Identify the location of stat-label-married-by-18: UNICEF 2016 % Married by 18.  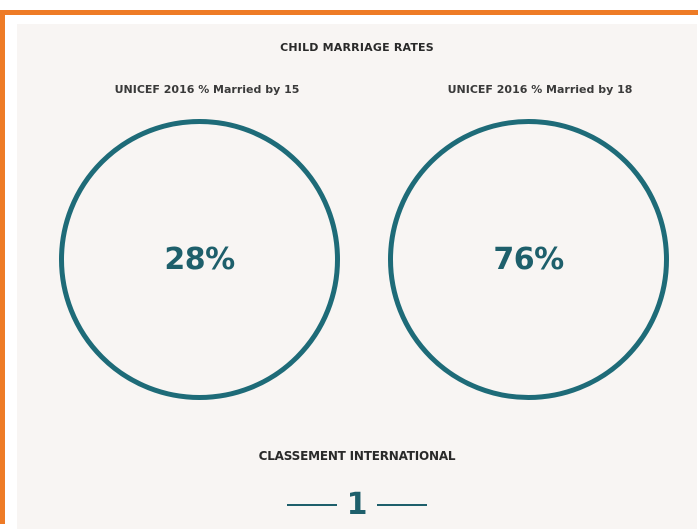
(540, 89).